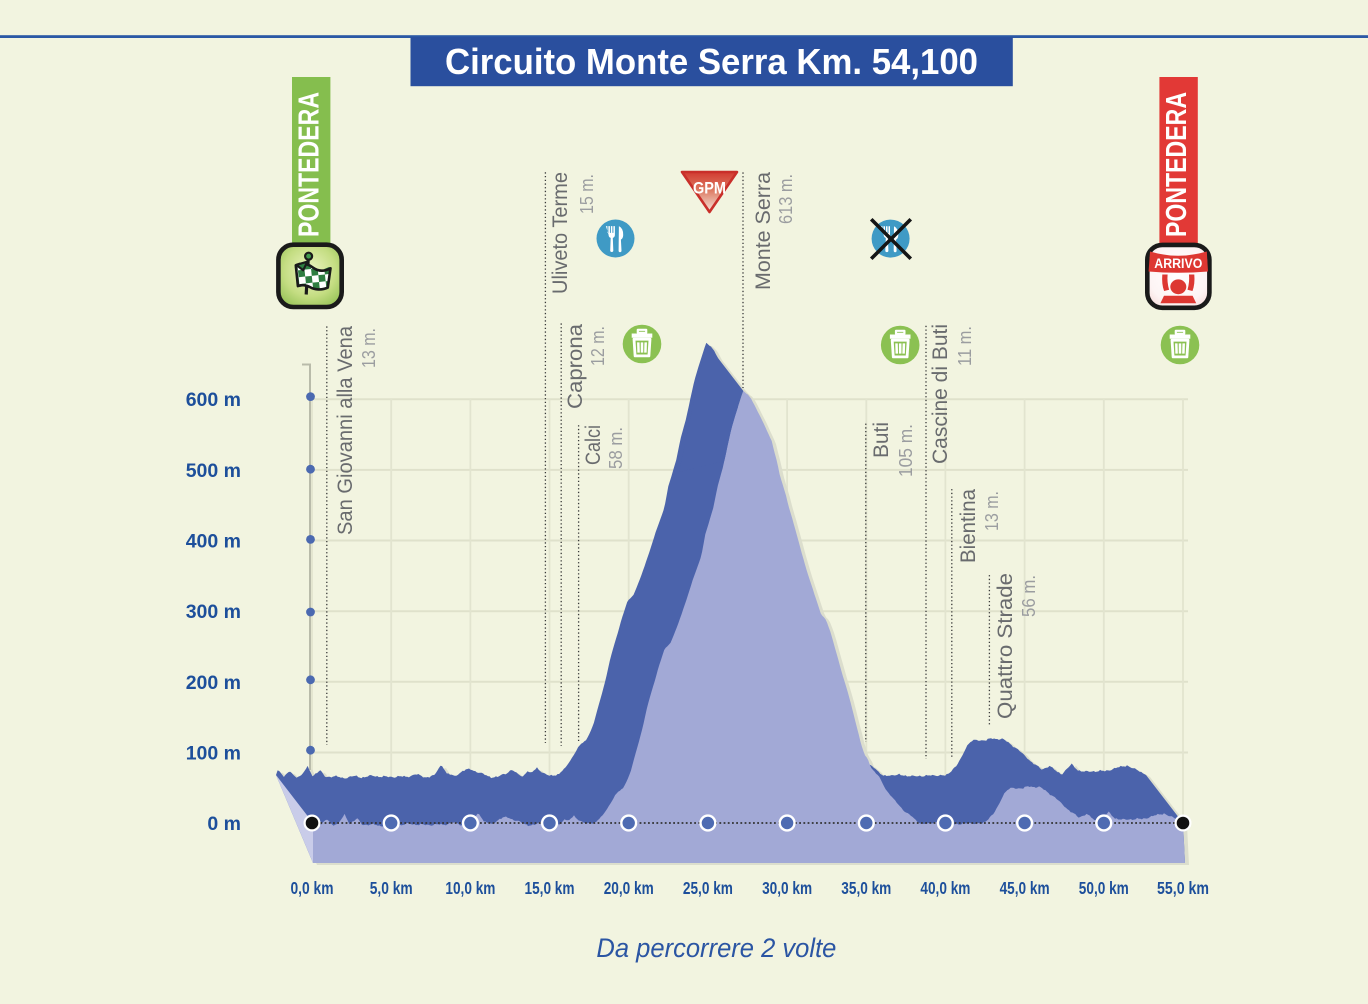  Describe the element at coordinates (213, 400) in the screenshot. I see `svg-text: 600 m` at that location.